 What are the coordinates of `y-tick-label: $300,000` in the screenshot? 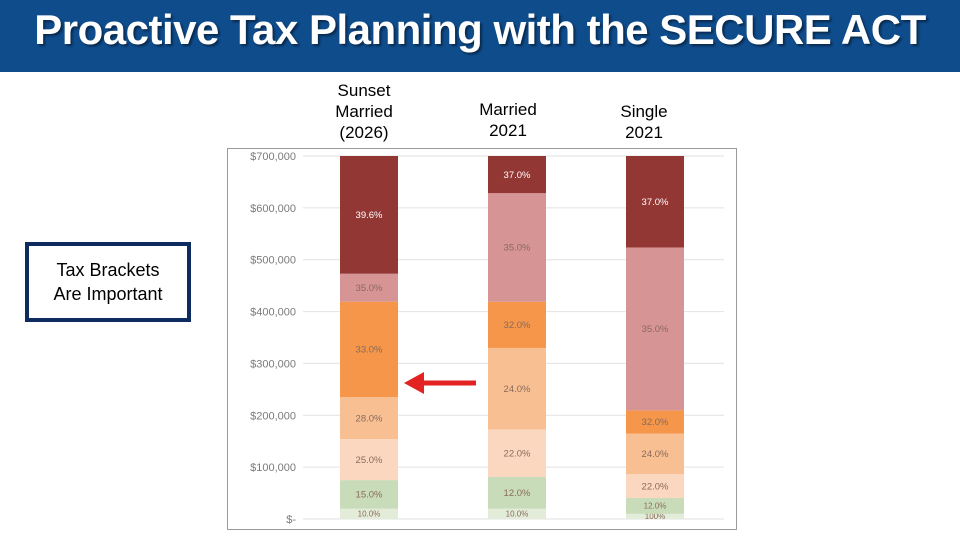 It's located at (273, 364).